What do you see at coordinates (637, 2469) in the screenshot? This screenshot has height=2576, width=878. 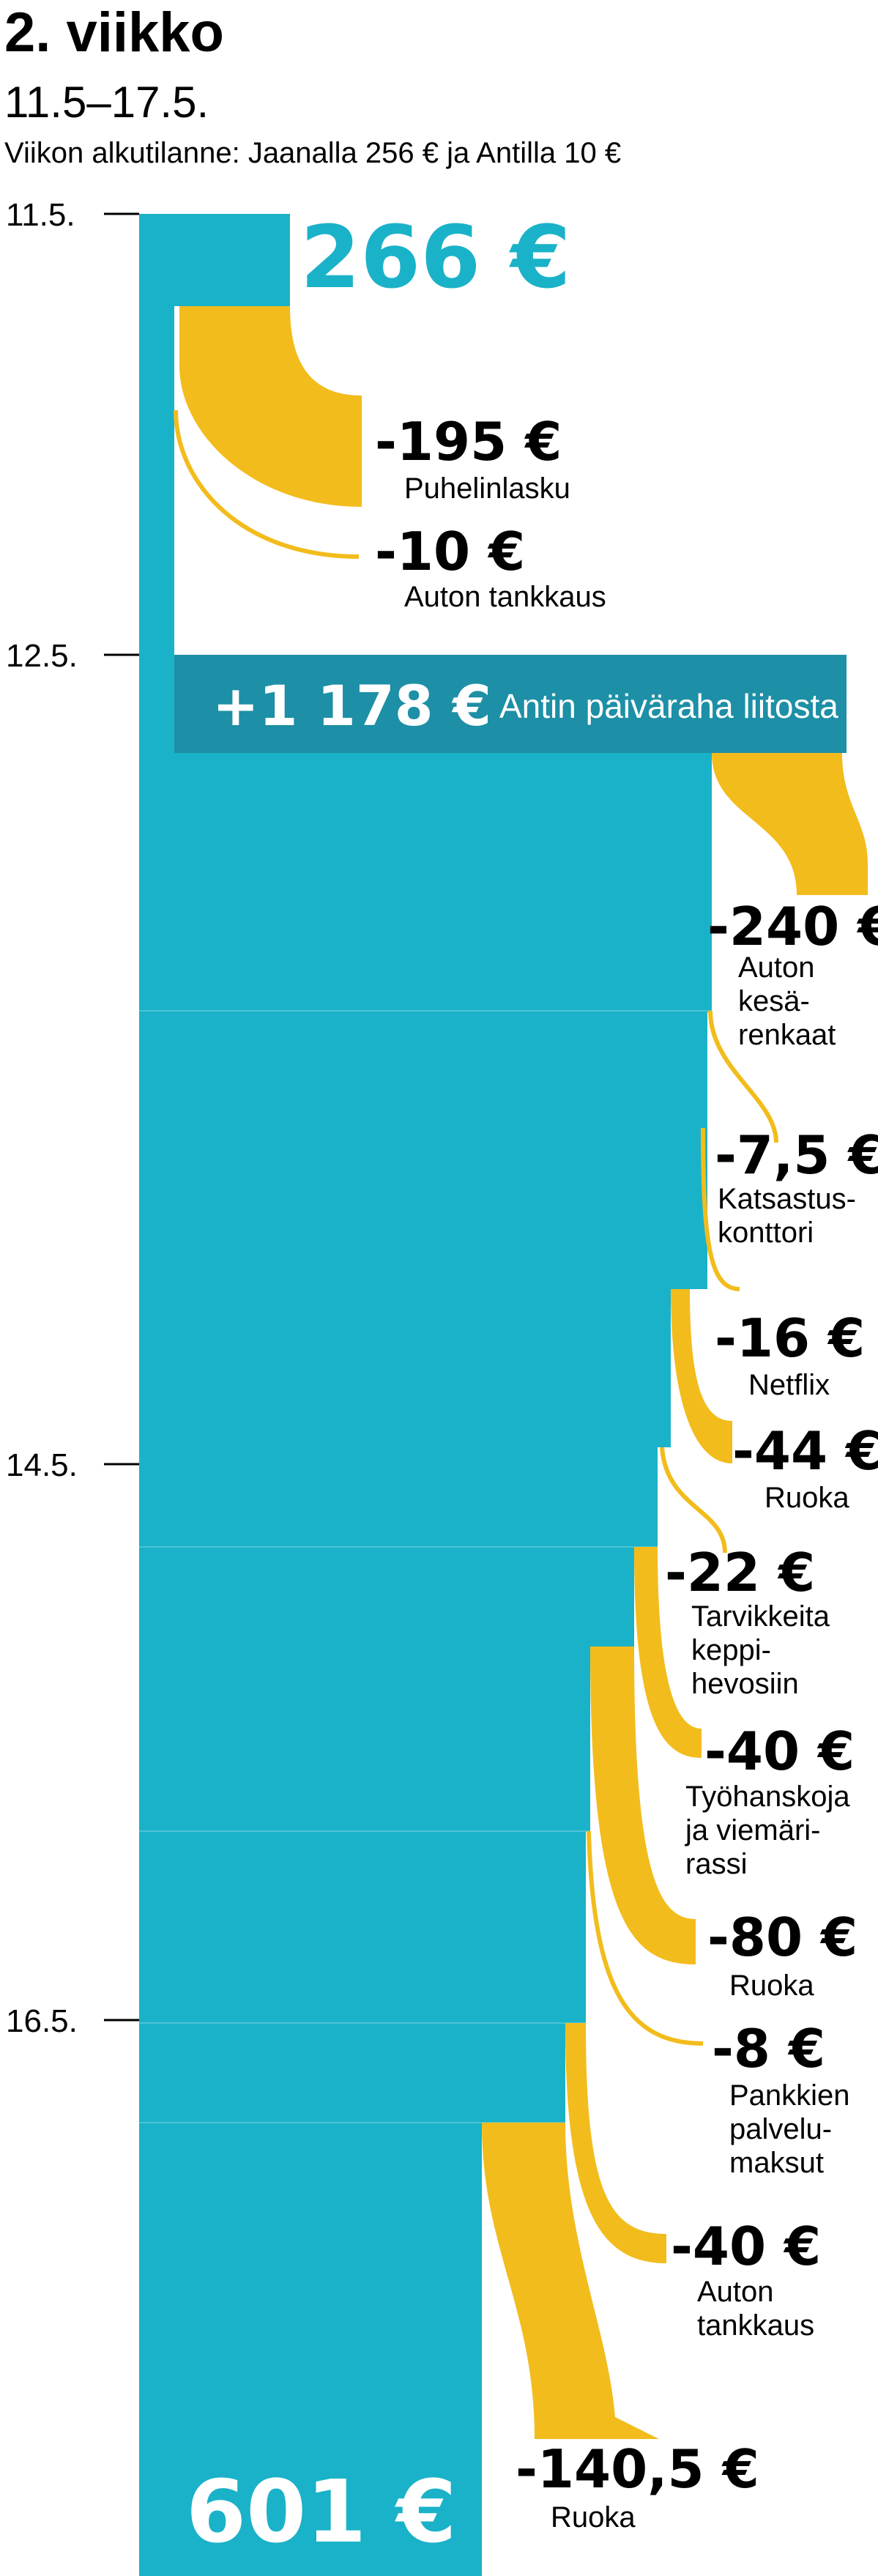 I see `expense-amount: -140,5 €` at bounding box center [637, 2469].